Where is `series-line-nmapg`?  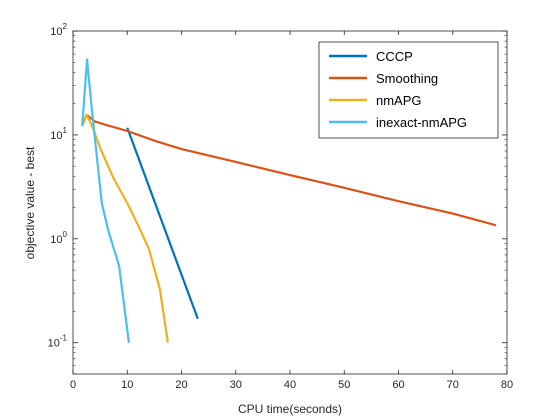 series-line-nmapg is located at coordinates (125, 228).